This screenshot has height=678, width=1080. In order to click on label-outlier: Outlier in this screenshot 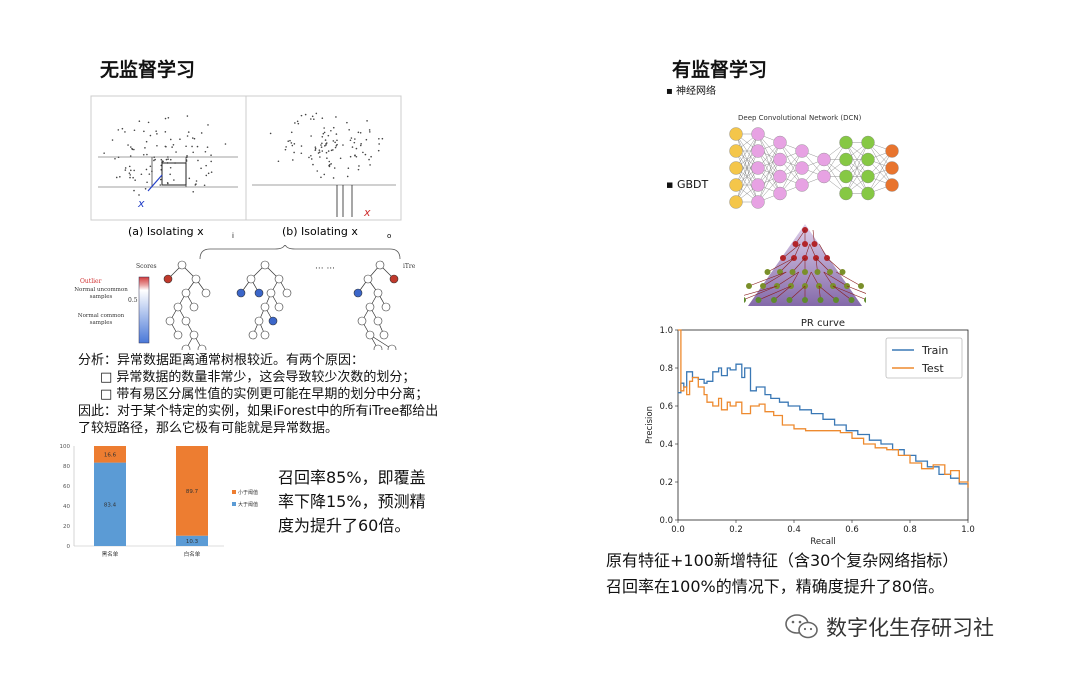, I will do `click(91, 281)`.